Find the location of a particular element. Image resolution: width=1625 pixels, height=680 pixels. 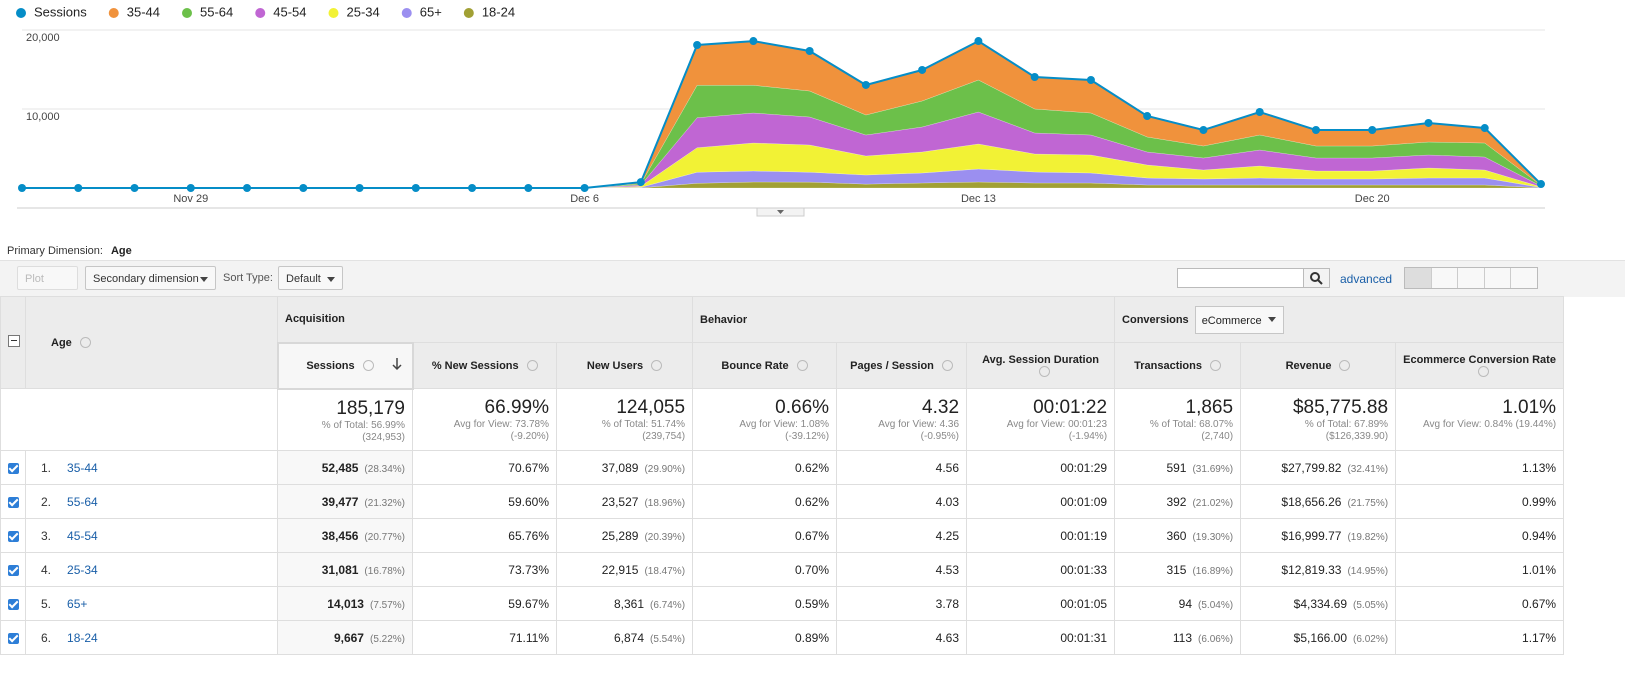

collapse-checkbox is located at coordinates (14, 341).